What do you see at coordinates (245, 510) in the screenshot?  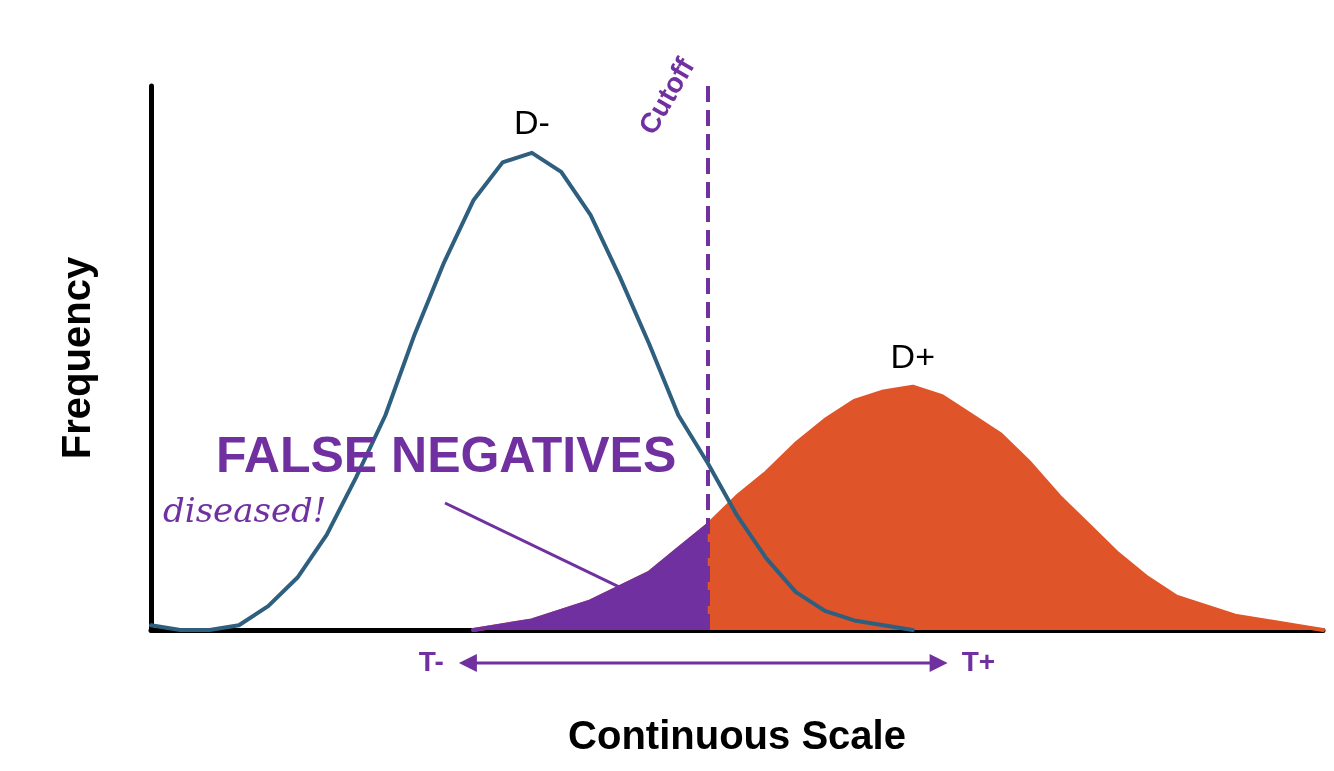 I see `annotation: diseased!` at bounding box center [245, 510].